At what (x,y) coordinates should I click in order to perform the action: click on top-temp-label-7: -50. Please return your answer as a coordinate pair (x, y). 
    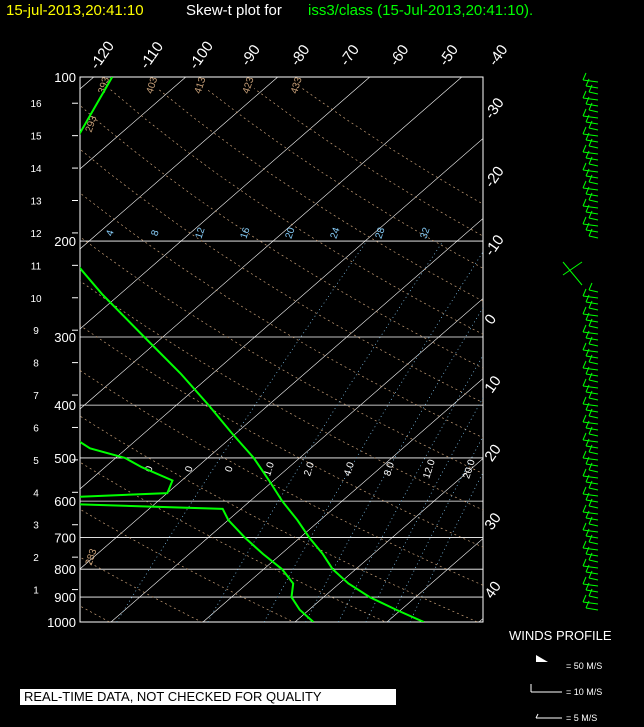
    Looking at the image, I should click on (449, 56).